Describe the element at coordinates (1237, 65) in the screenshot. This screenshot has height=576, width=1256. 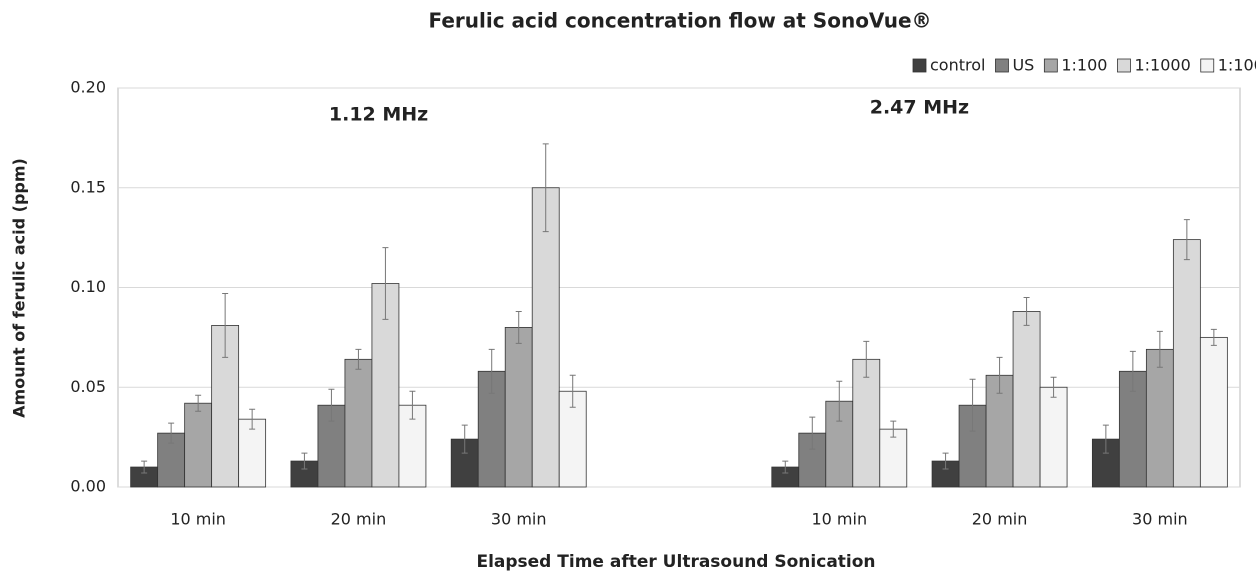
I see `legend-label: 1:10000` at that location.